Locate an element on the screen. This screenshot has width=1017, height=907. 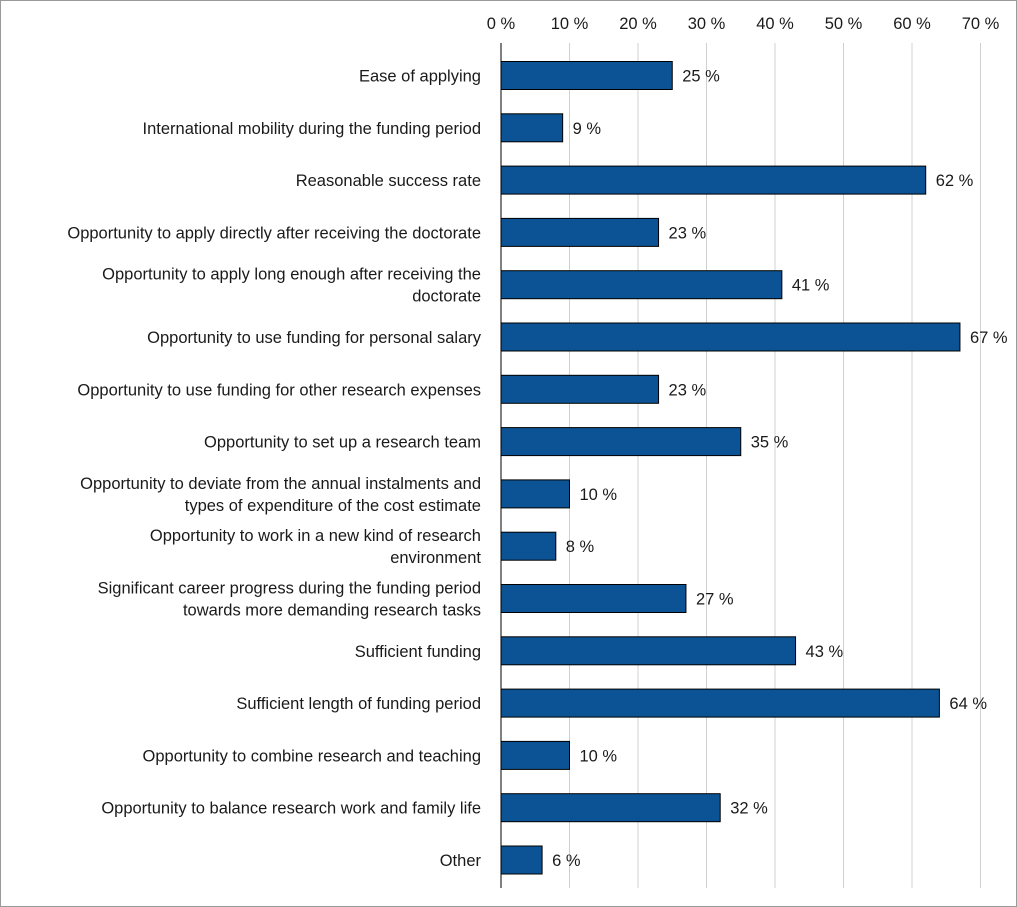
category-label: Opportunity to set up a research team is located at coordinates (342, 443).